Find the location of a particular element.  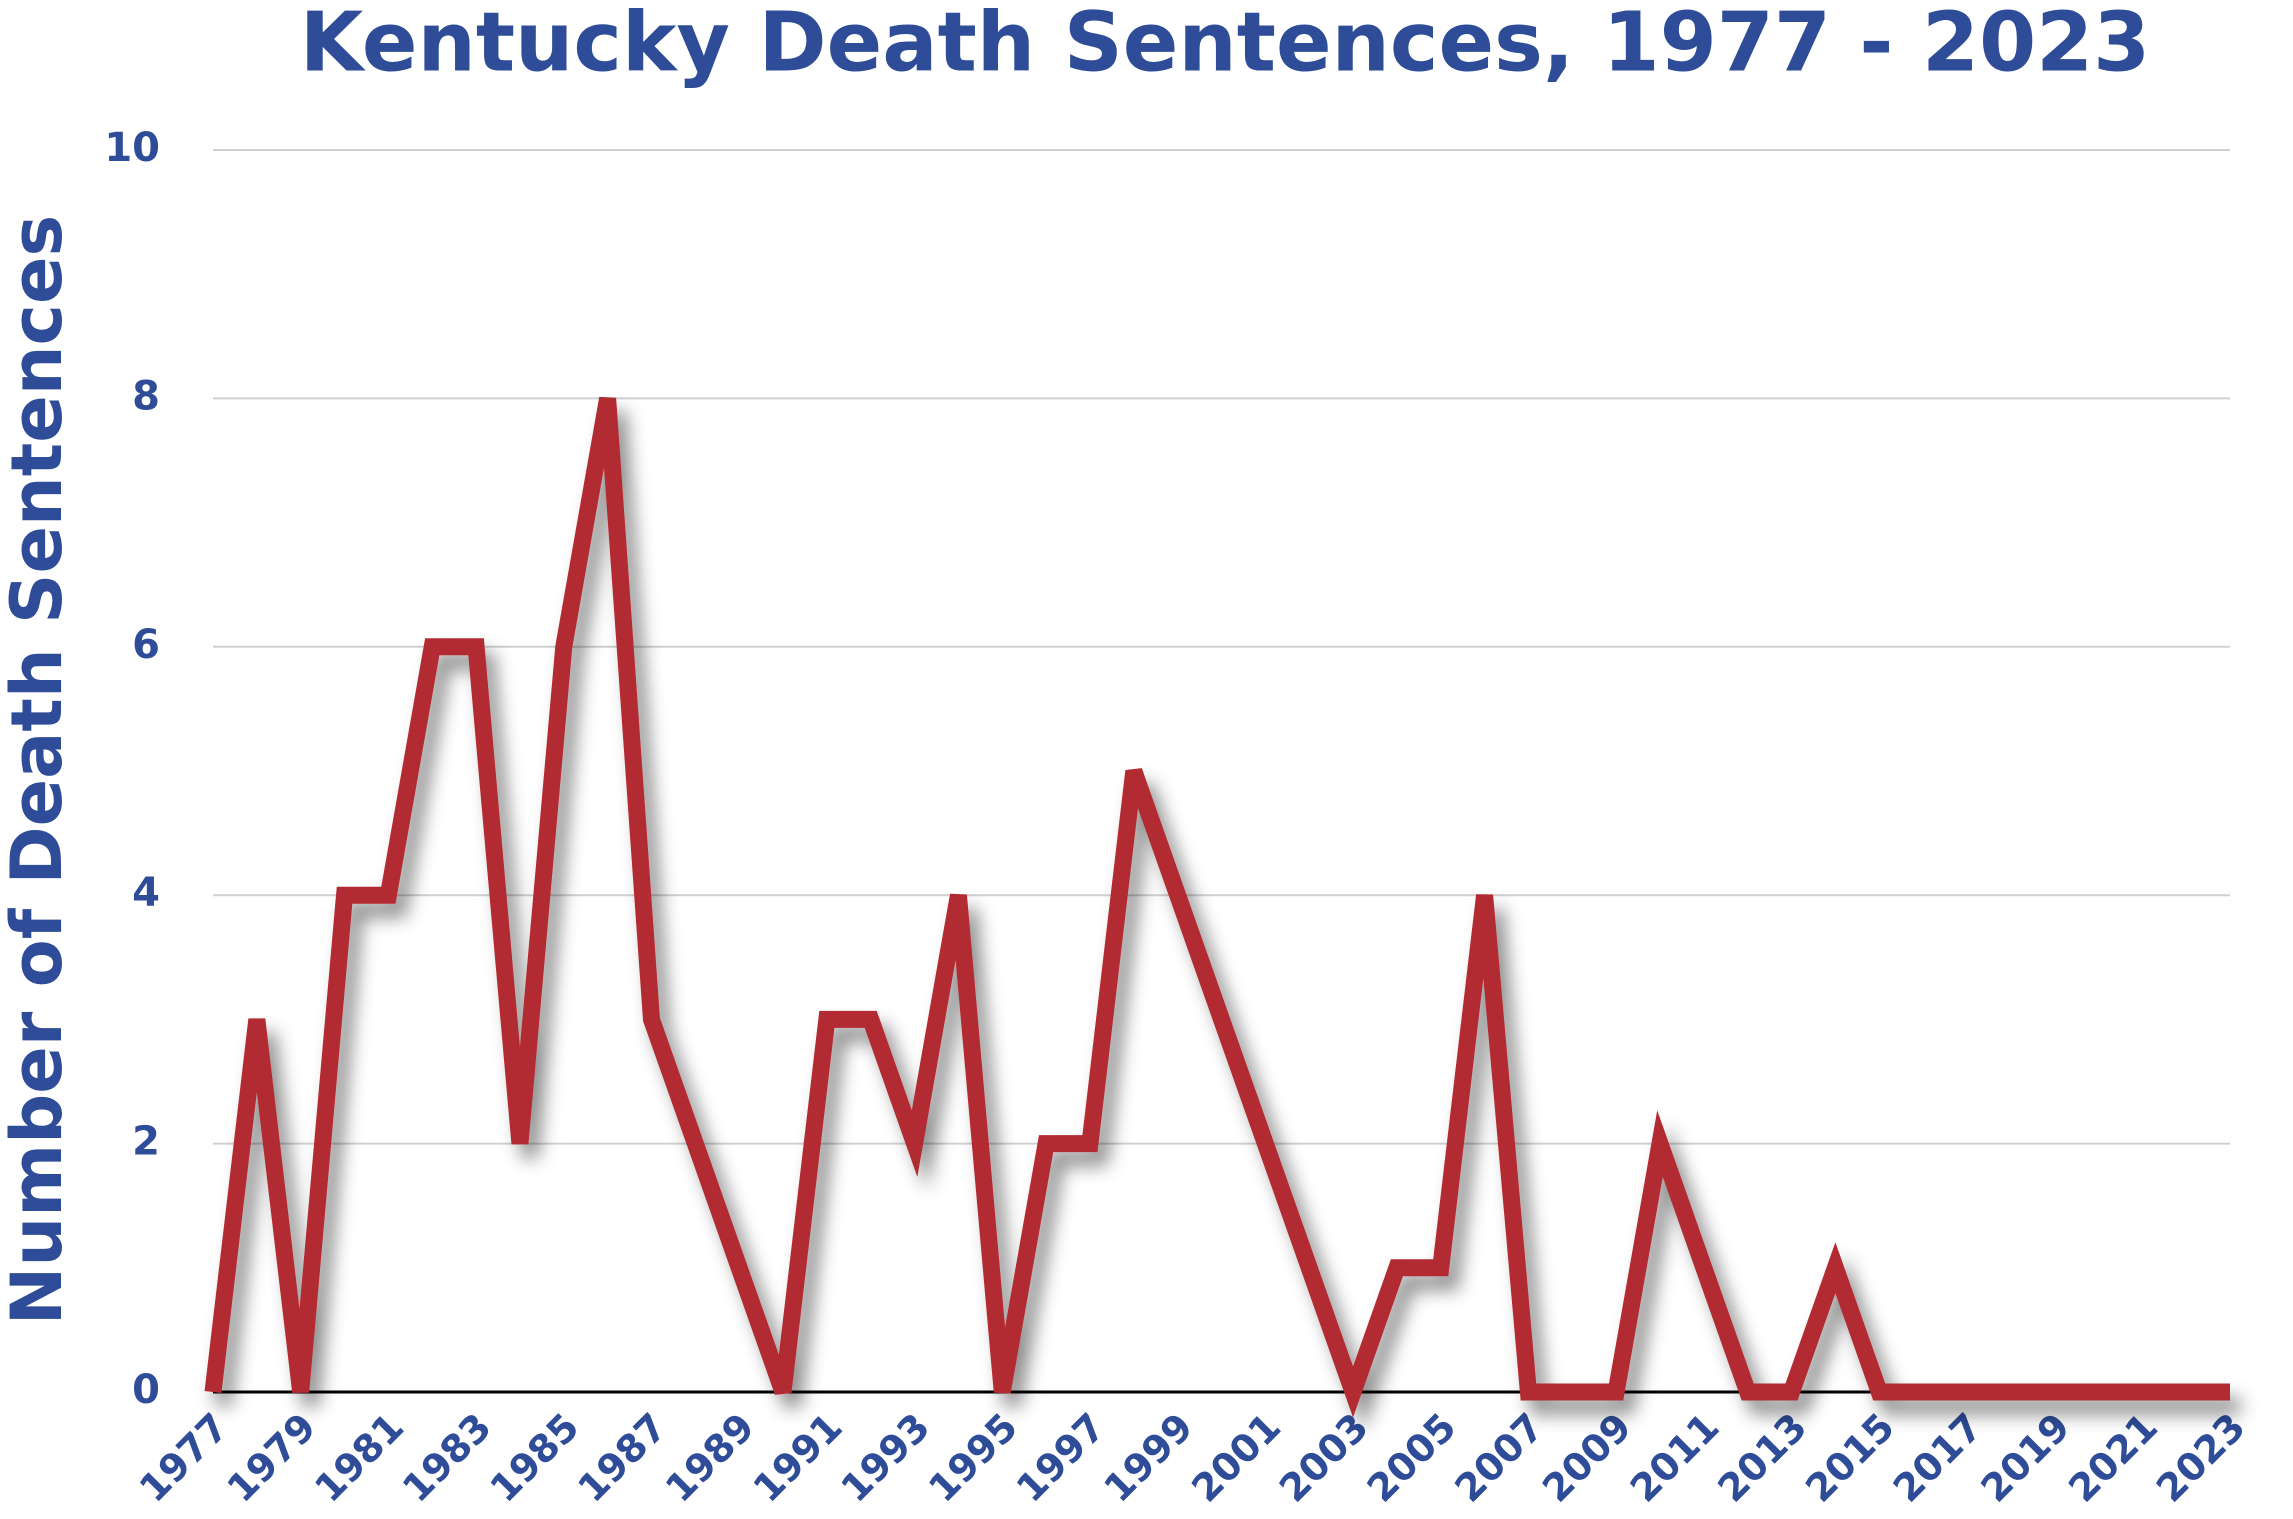

x-tick-label: 1981 is located at coordinates (359, 1458).